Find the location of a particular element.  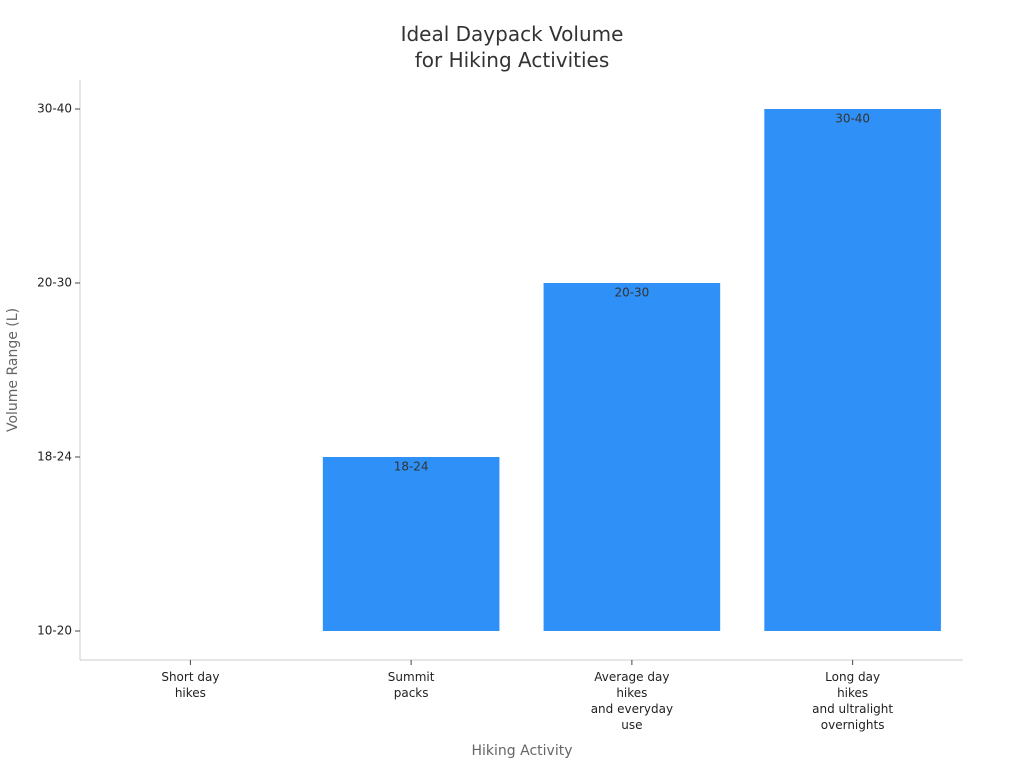

y-axis-title: Volume Range (L) is located at coordinates (13, 370).